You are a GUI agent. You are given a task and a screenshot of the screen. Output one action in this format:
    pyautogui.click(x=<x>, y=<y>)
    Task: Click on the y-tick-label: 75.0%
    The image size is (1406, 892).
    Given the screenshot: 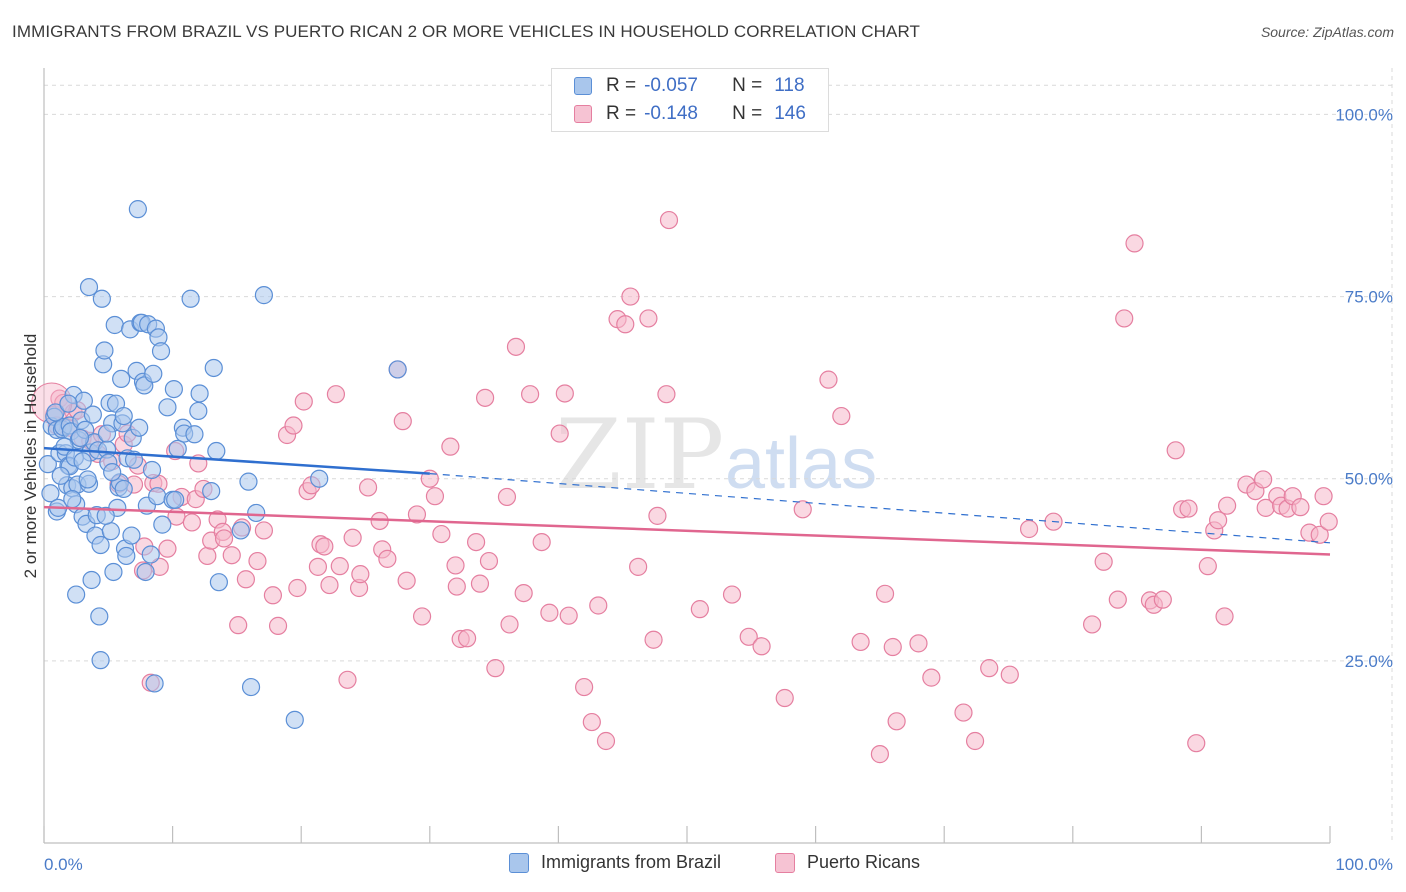 What is the action you would take?
    pyautogui.click(x=1369, y=297)
    